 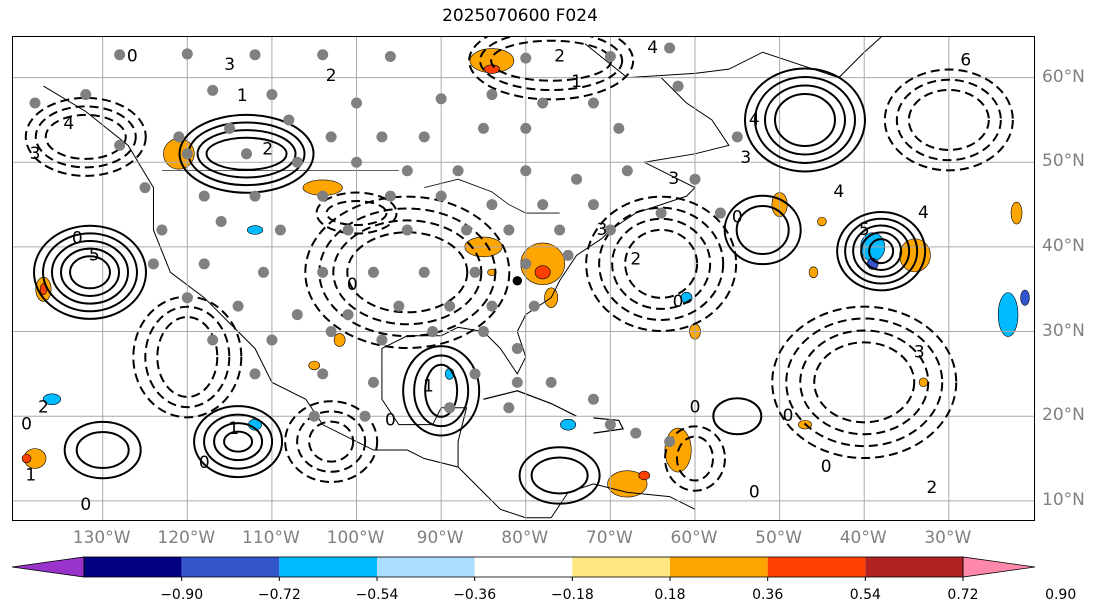 I want to click on longitude-label: 120°W, so click(x=186, y=538).